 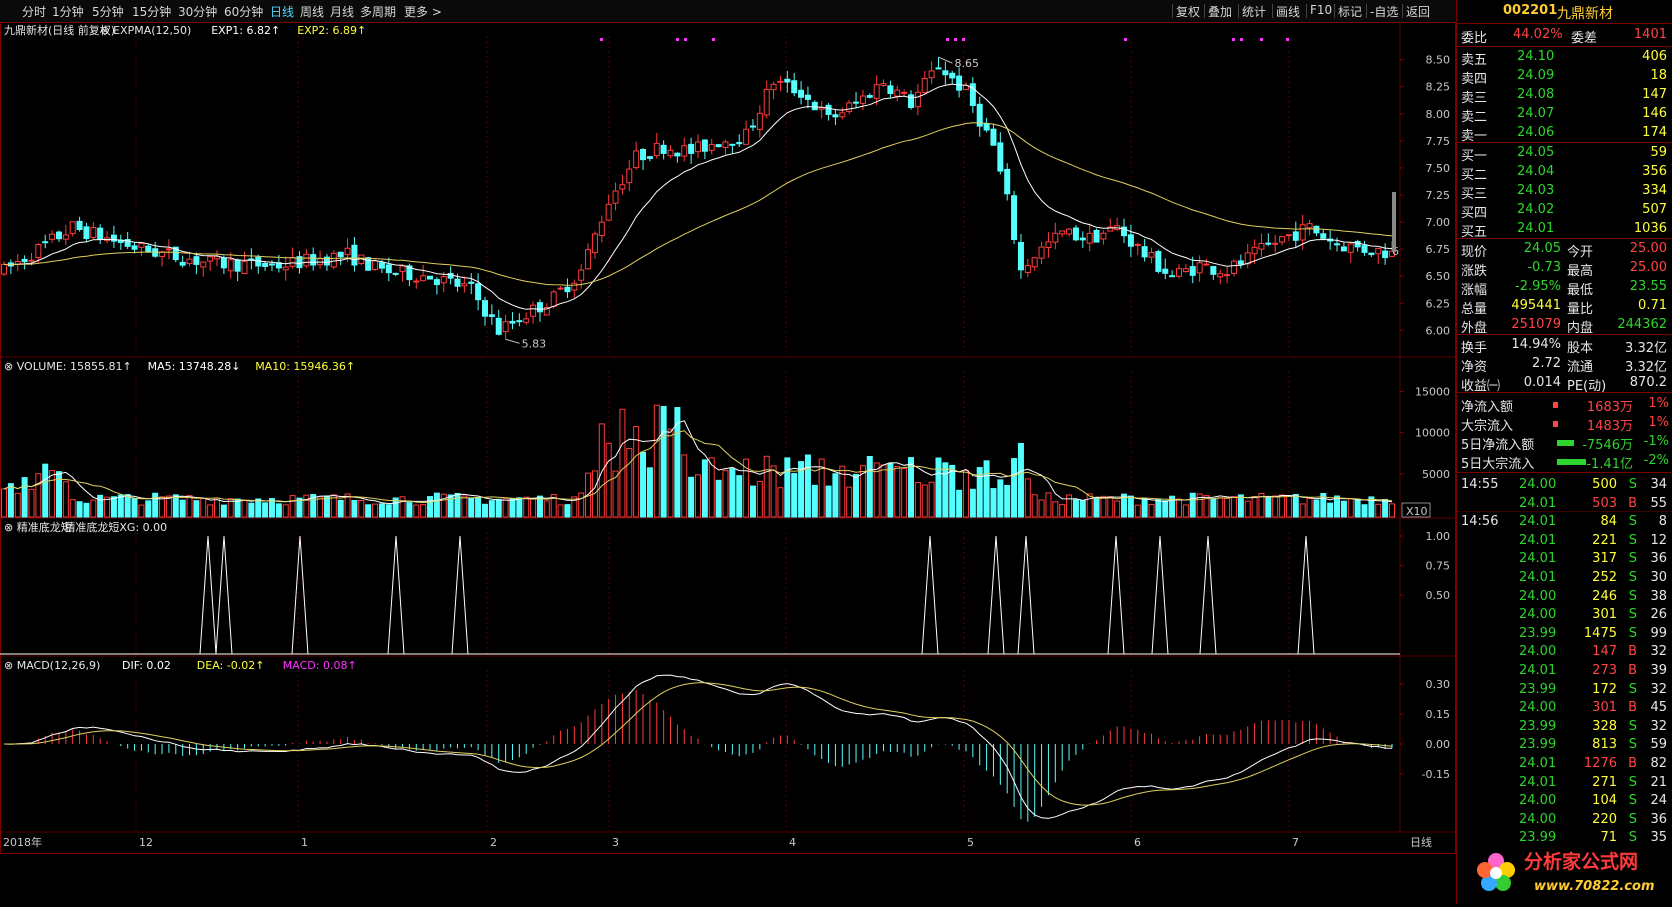 What do you see at coordinates (342, 12) in the screenshot?
I see `period-tab-8: 月线` at bounding box center [342, 12].